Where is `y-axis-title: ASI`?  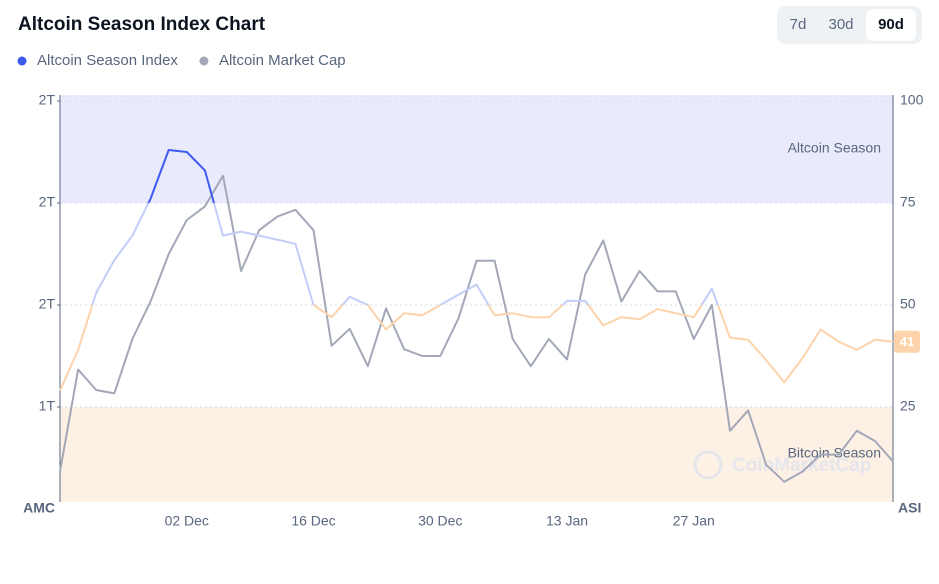 y-axis-title: ASI is located at coordinates (909, 508).